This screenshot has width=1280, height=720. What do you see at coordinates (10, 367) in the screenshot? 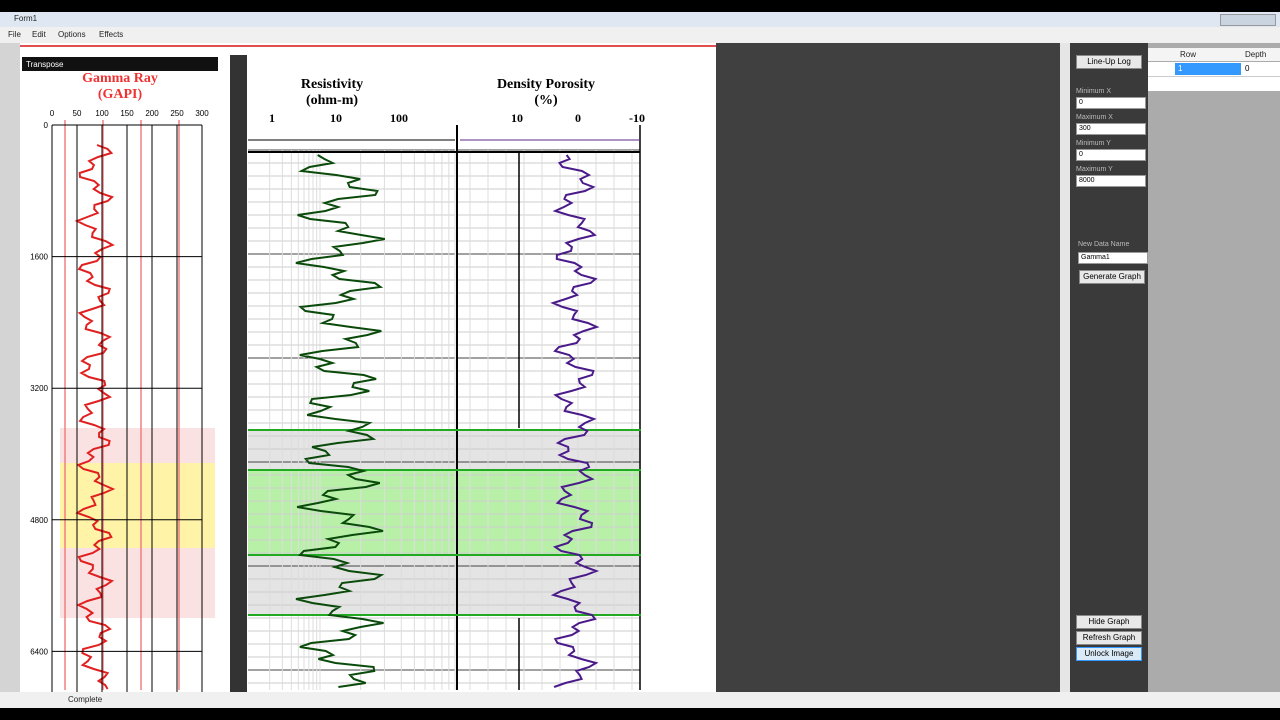
I see `toolbar` at bounding box center [10, 367].